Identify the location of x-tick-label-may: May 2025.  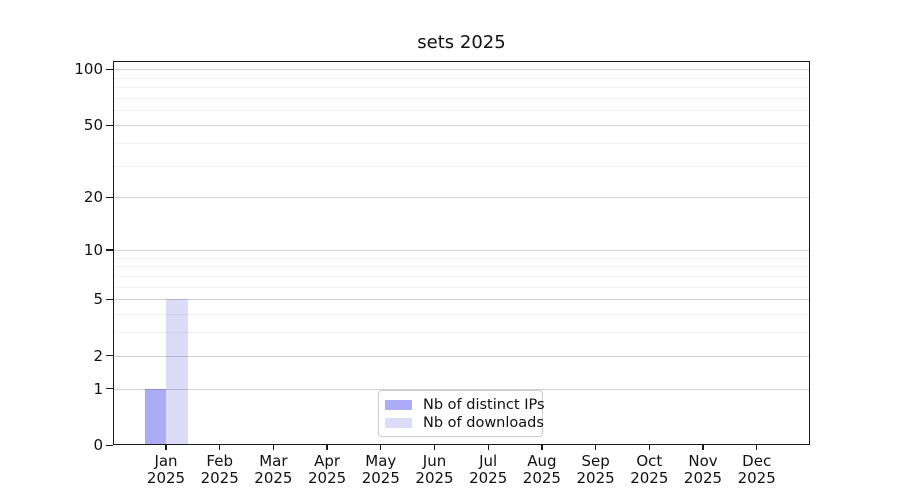
(380, 469).